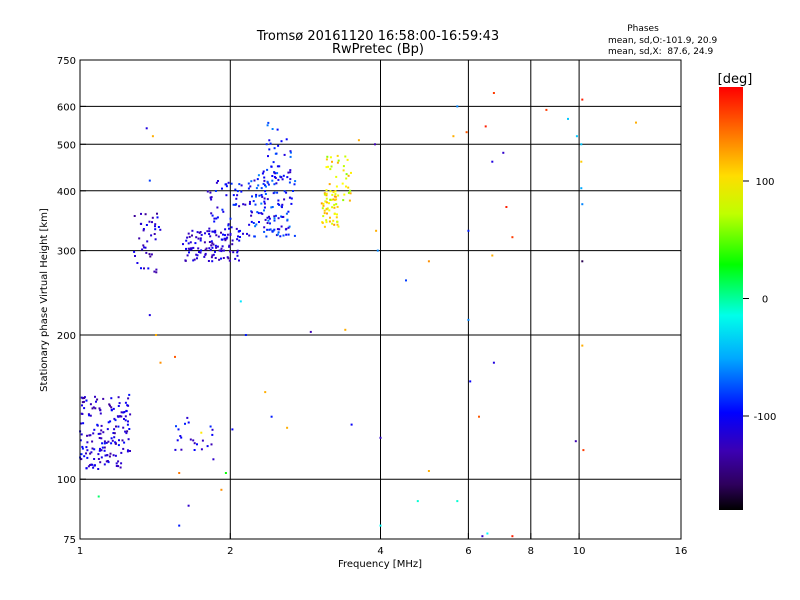  What do you see at coordinates (66, 192) in the screenshot?
I see `y-tick-label: 400` at bounding box center [66, 192].